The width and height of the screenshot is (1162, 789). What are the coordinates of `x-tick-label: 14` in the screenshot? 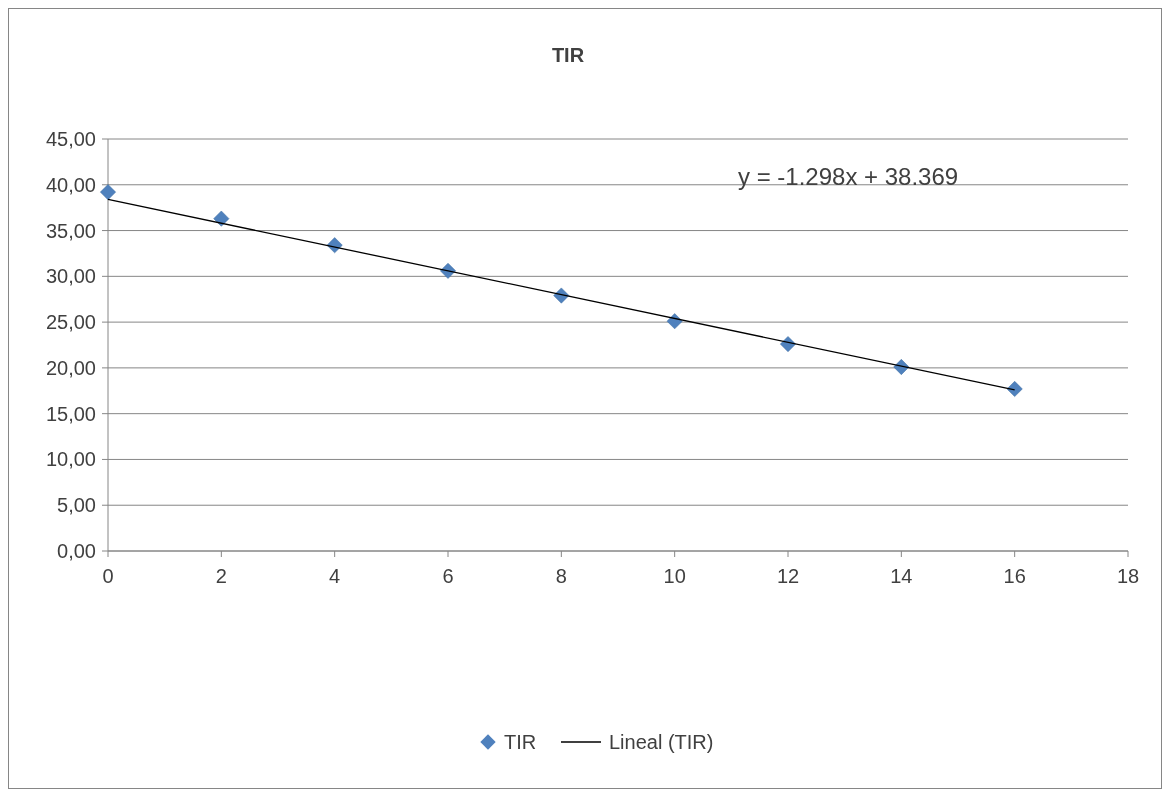 It's located at (901, 576).